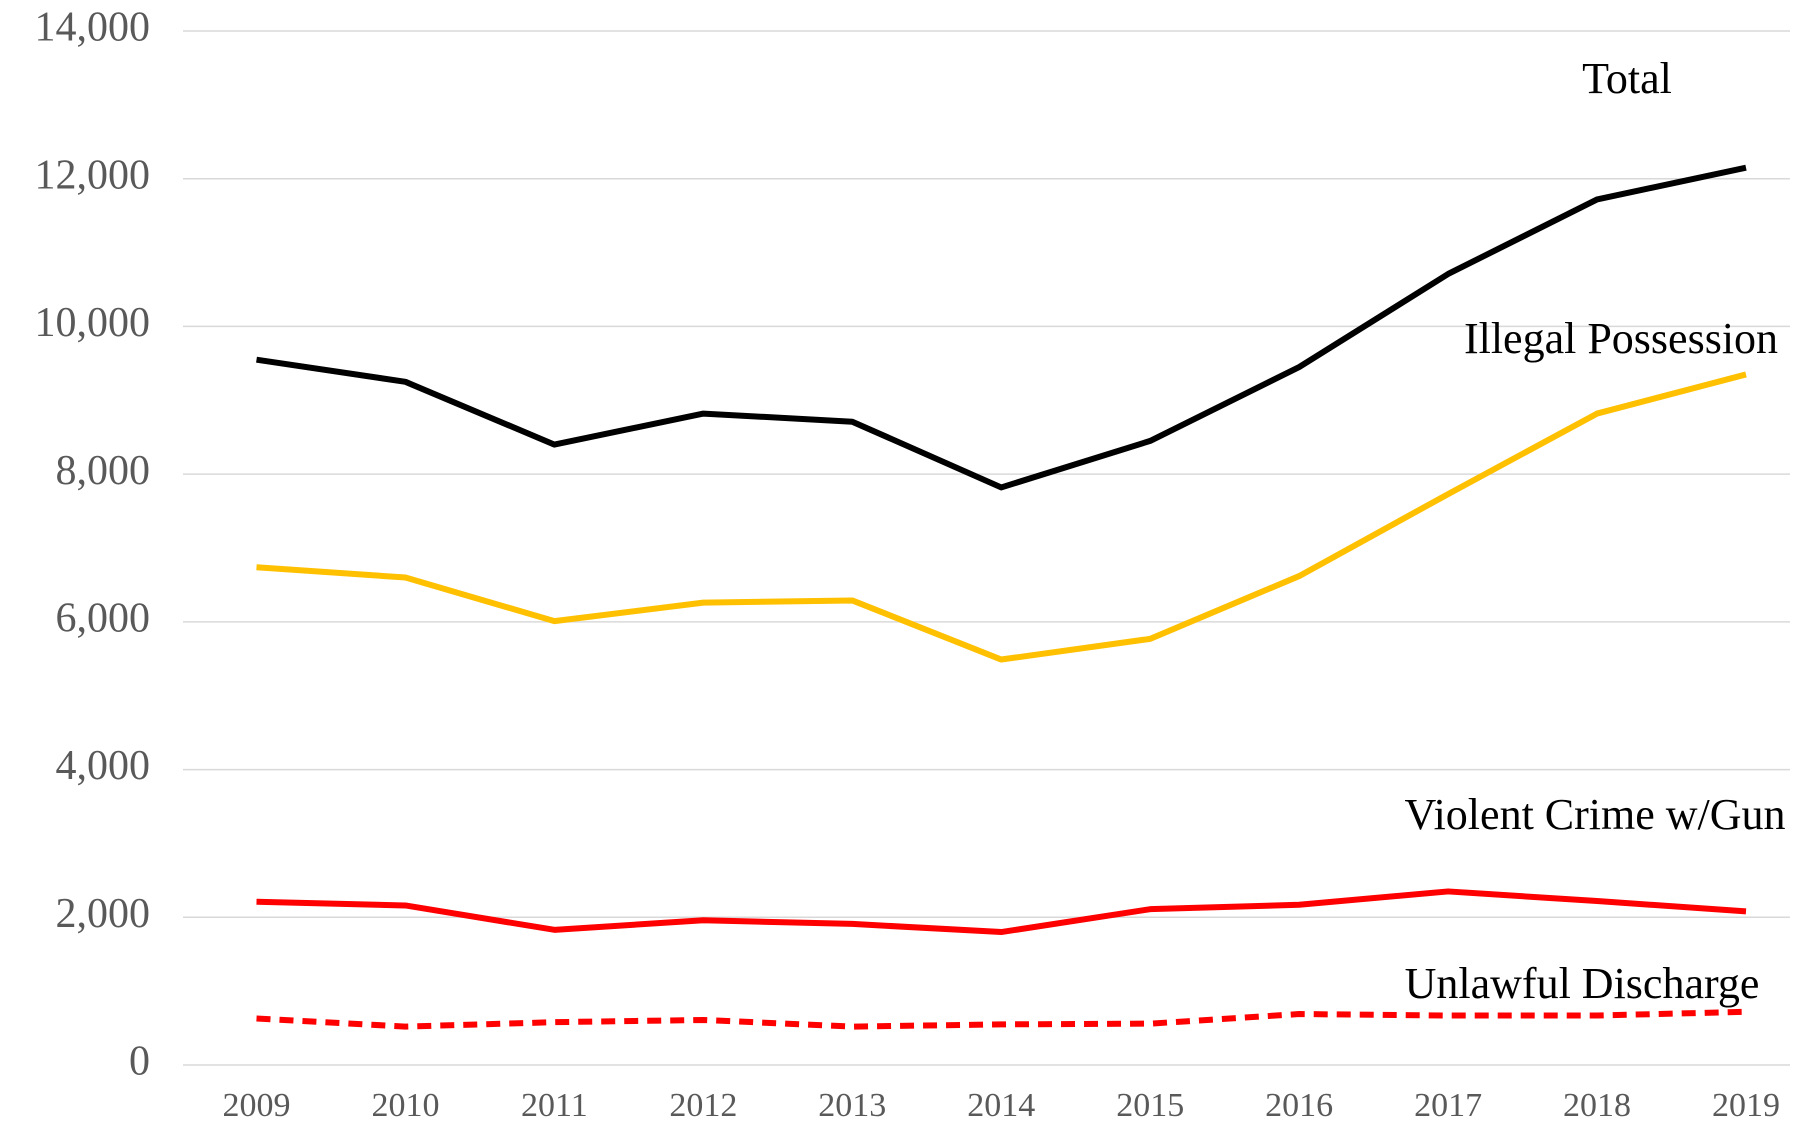 The width and height of the screenshot is (1812, 1126). I want to click on y-tick-label: 2,000, so click(103, 914).